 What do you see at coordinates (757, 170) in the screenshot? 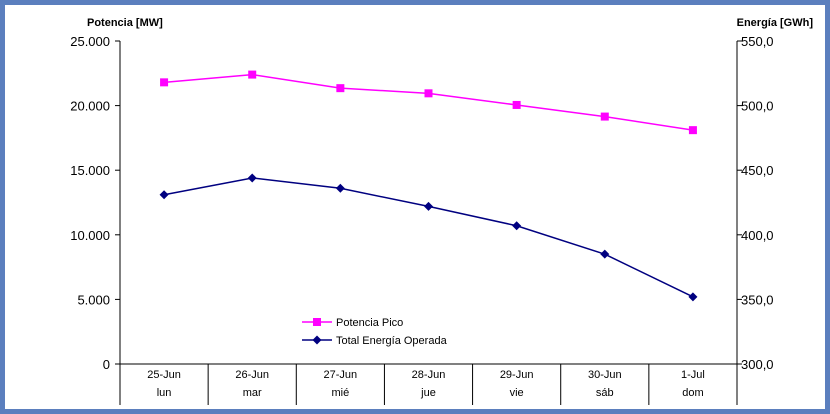
I see `right-tick-label: 450,0` at bounding box center [757, 170].